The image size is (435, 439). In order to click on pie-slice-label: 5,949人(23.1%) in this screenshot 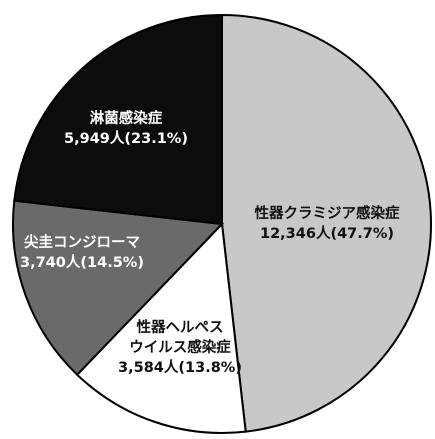, I will do `click(126, 138)`.